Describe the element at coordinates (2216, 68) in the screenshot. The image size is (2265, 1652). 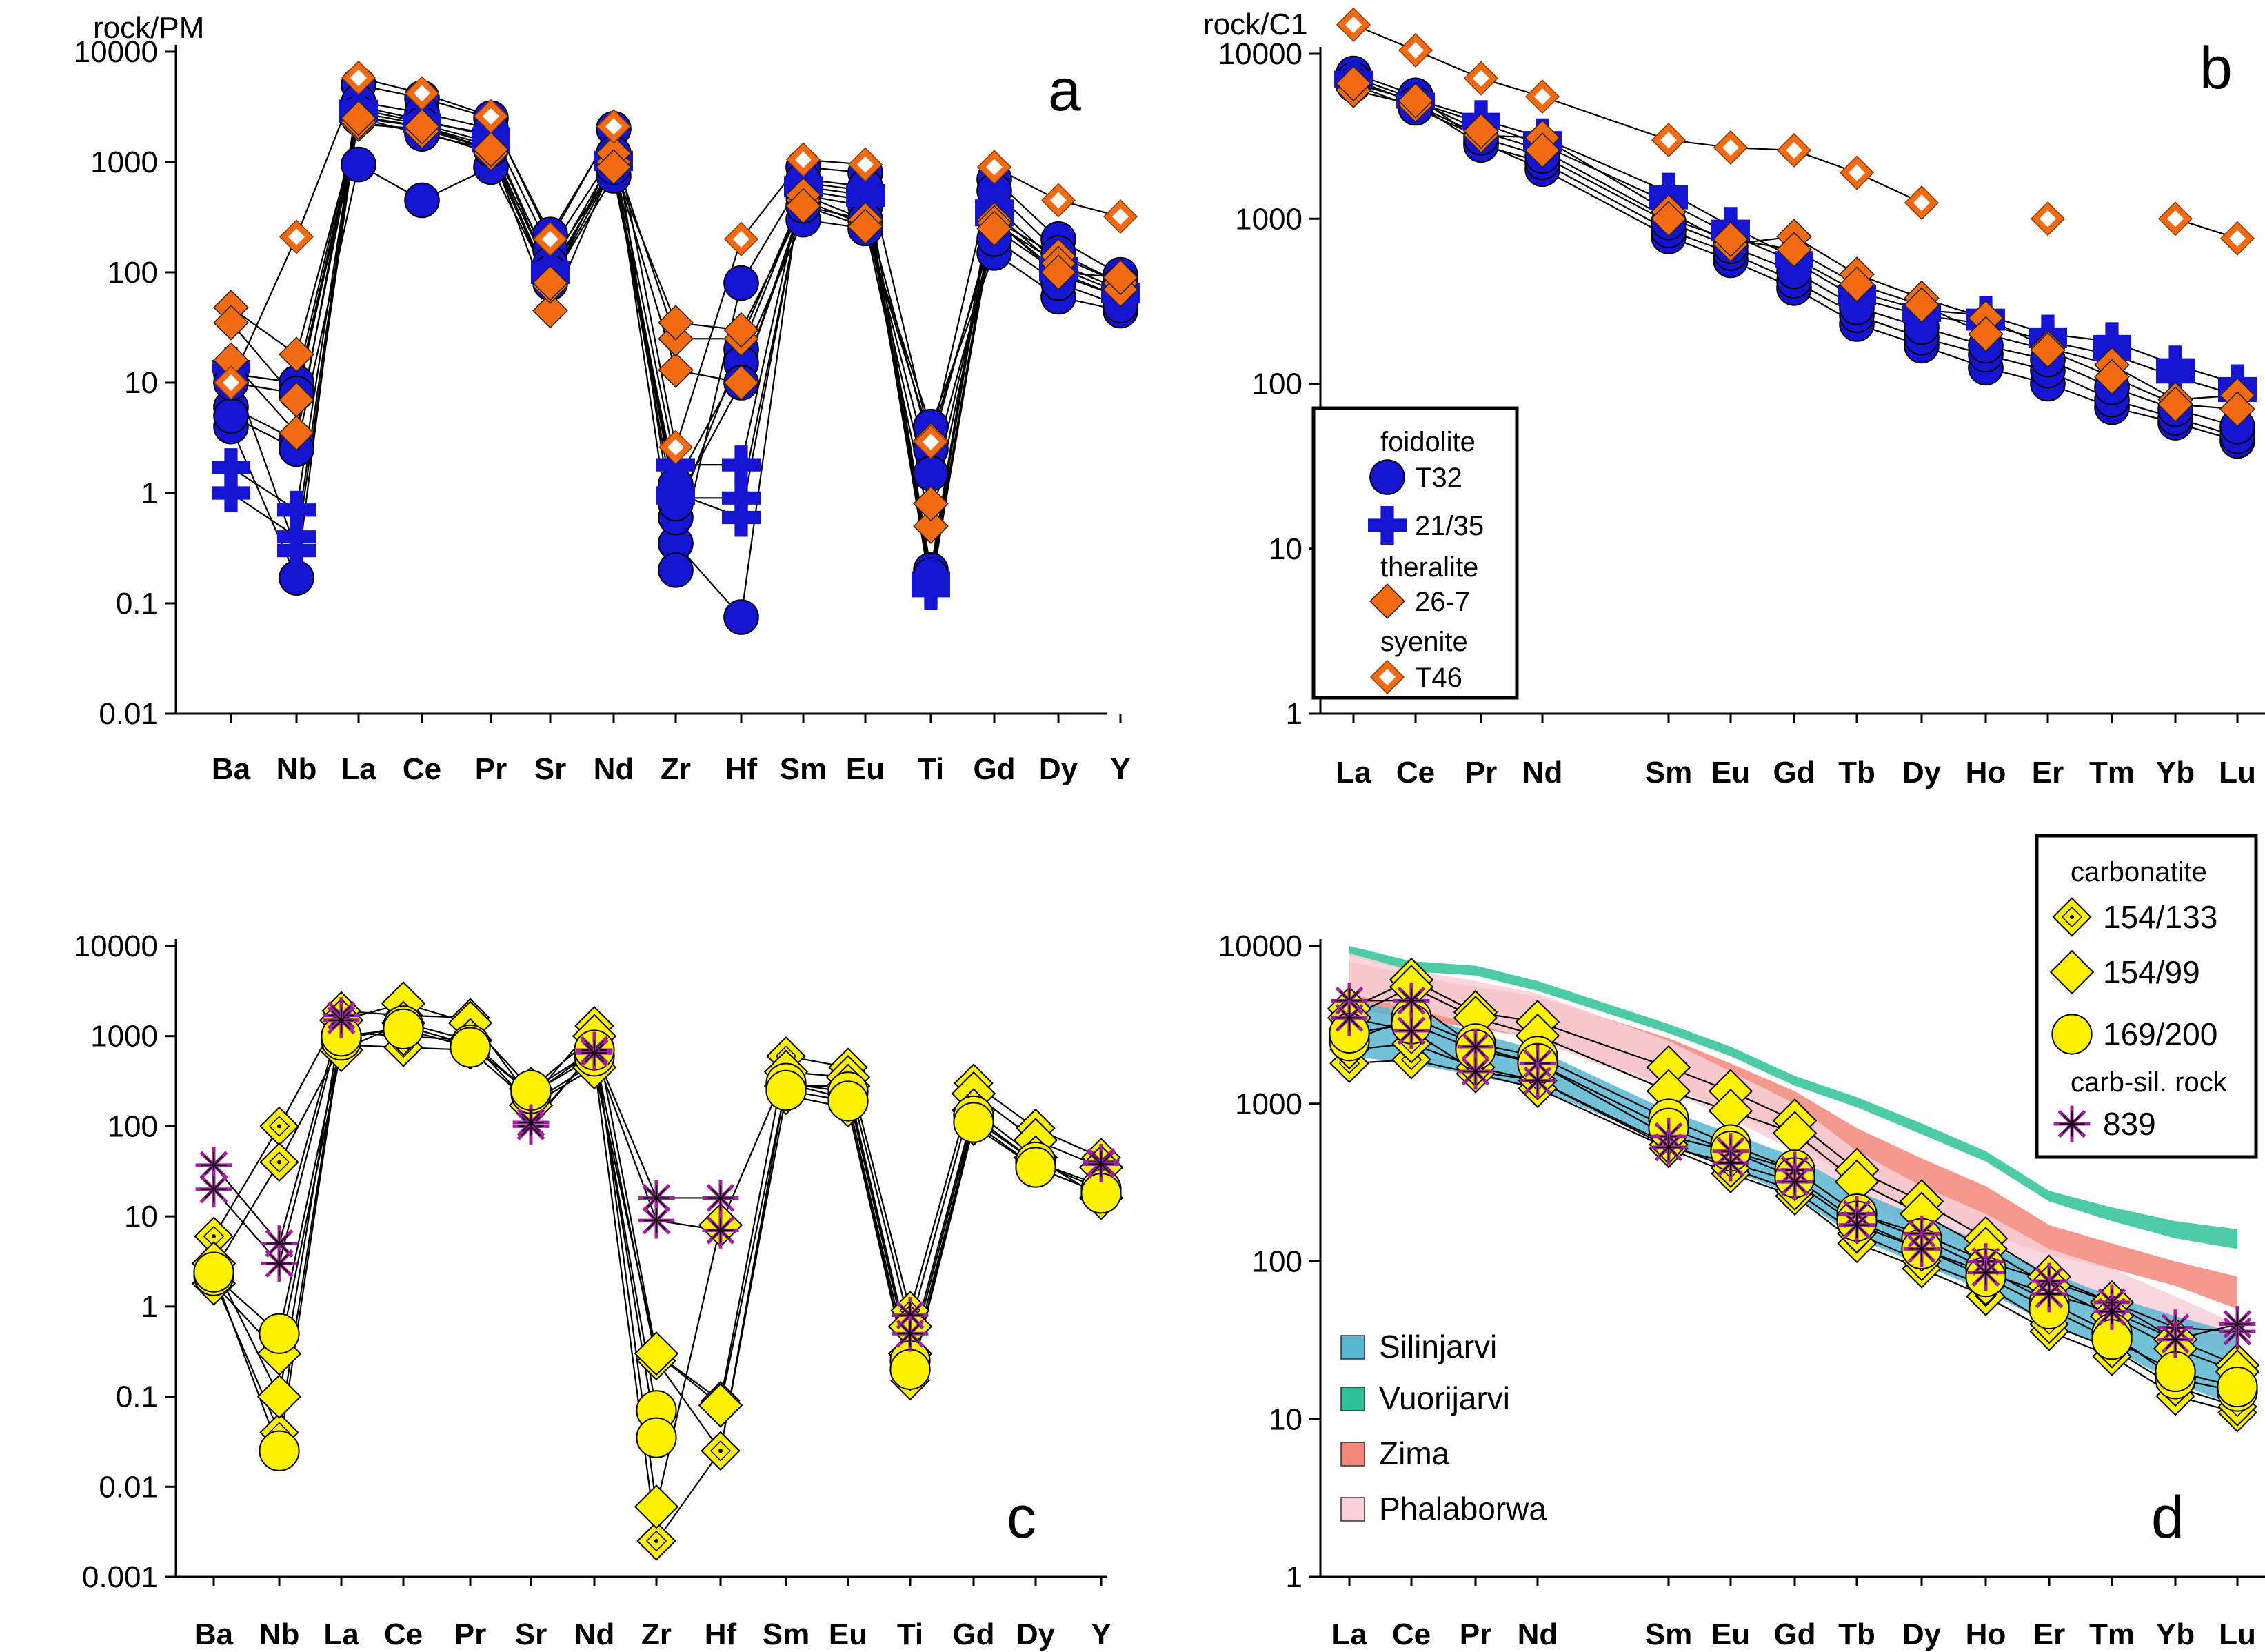
I see `panel-letter: b` at that location.